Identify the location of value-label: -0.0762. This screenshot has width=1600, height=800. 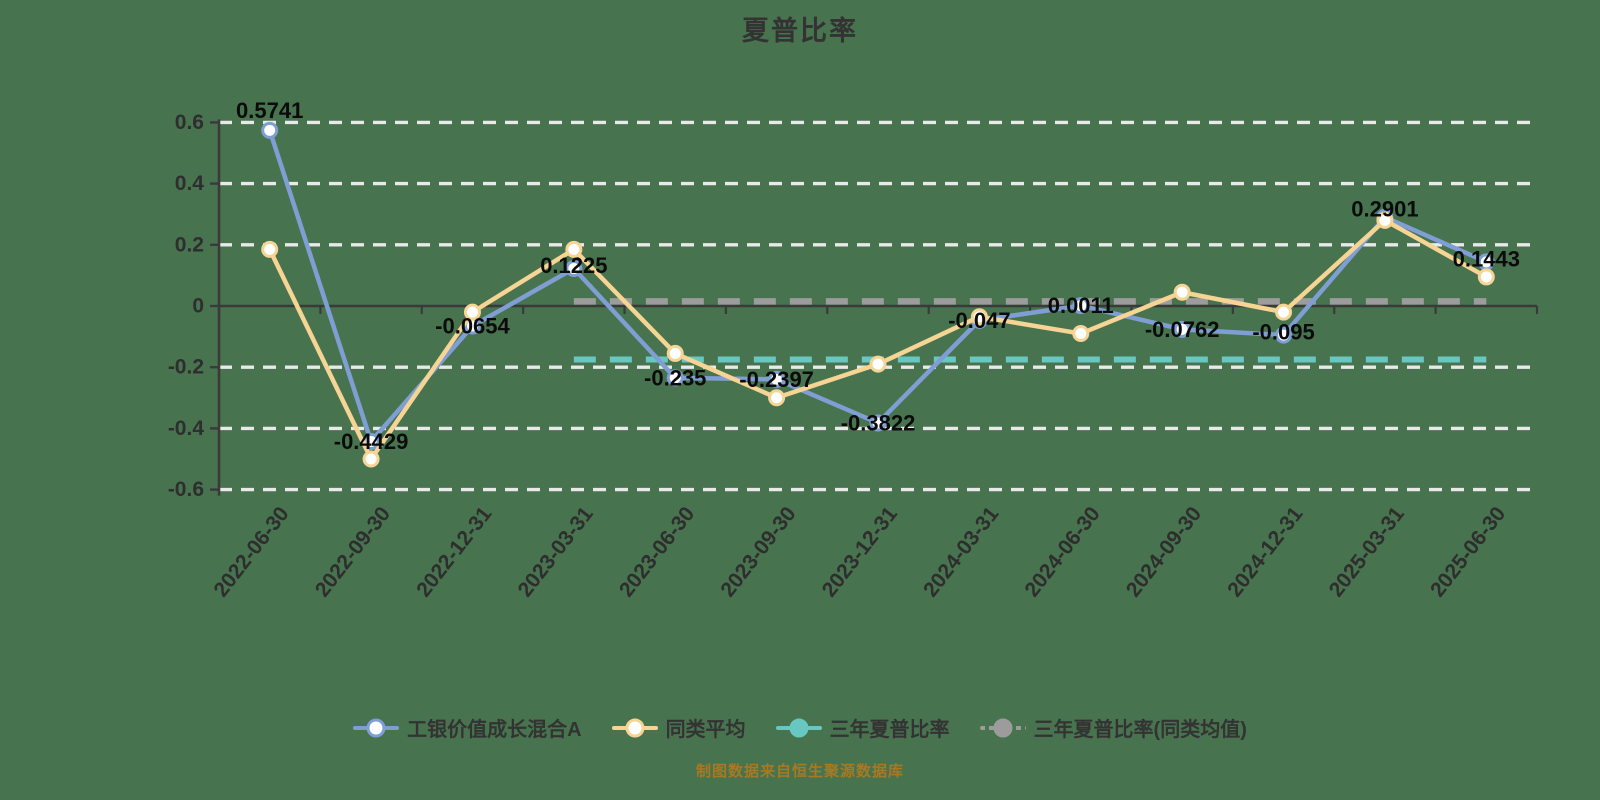
(1182, 329).